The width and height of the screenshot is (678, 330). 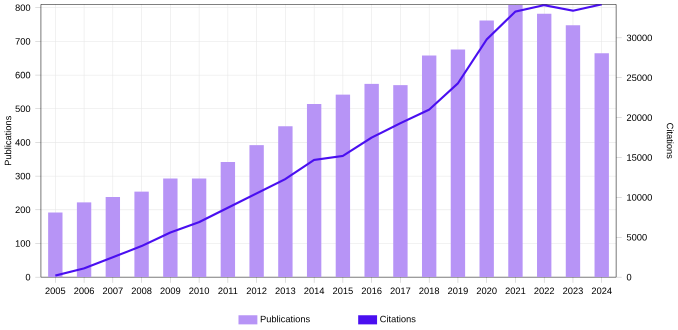 I want to click on x-tick-label: 2024, so click(x=602, y=291).